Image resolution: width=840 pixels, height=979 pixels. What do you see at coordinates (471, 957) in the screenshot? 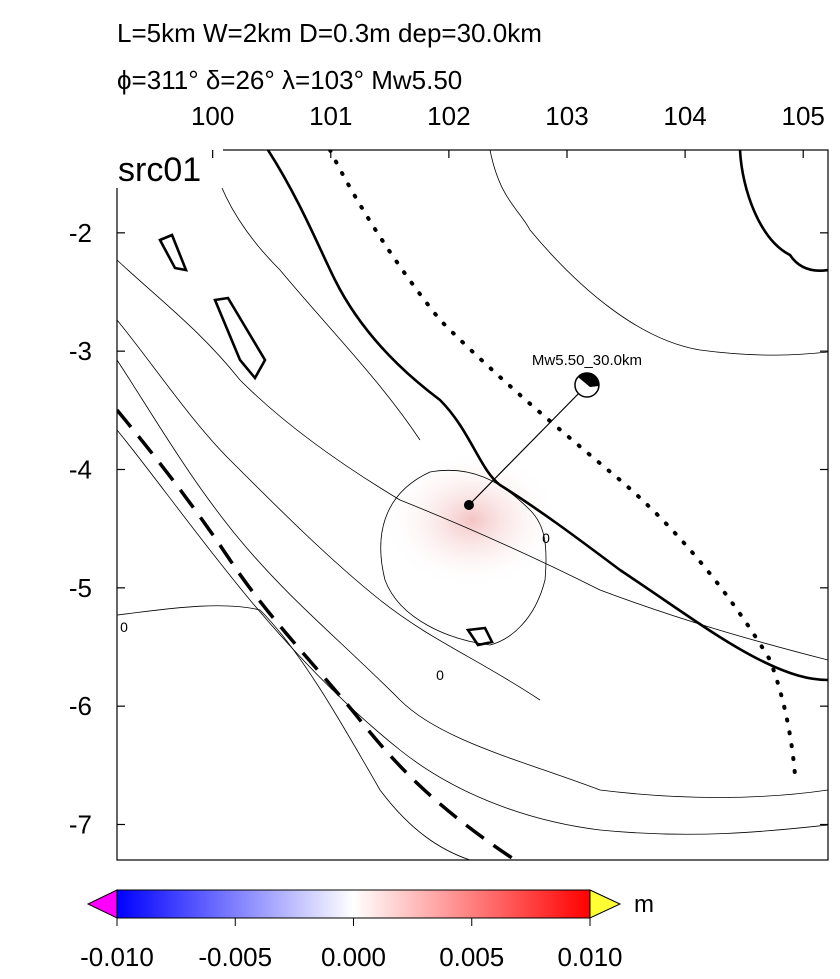
I see `colorbar-tick-label: 0.005` at bounding box center [471, 957].